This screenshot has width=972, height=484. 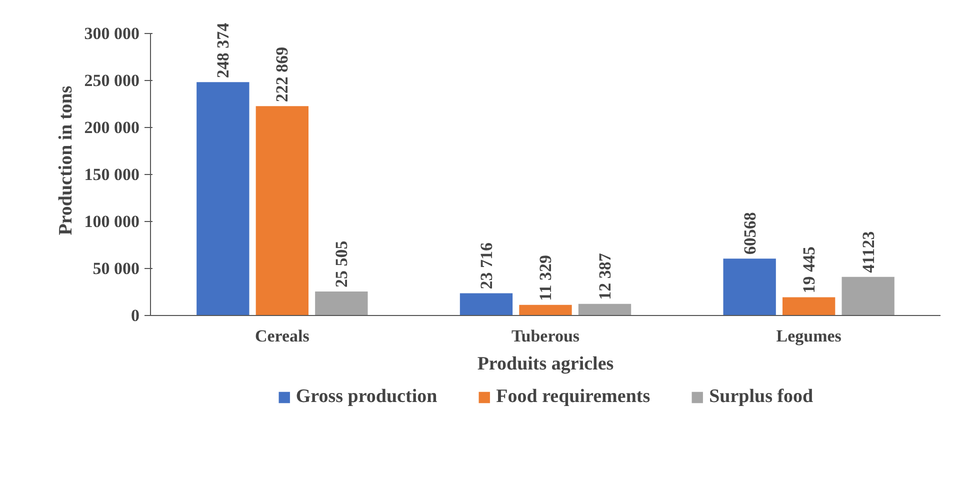 What do you see at coordinates (112, 80) in the screenshot?
I see `y-tick-label: 250 000` at bounding box center [112, 80].